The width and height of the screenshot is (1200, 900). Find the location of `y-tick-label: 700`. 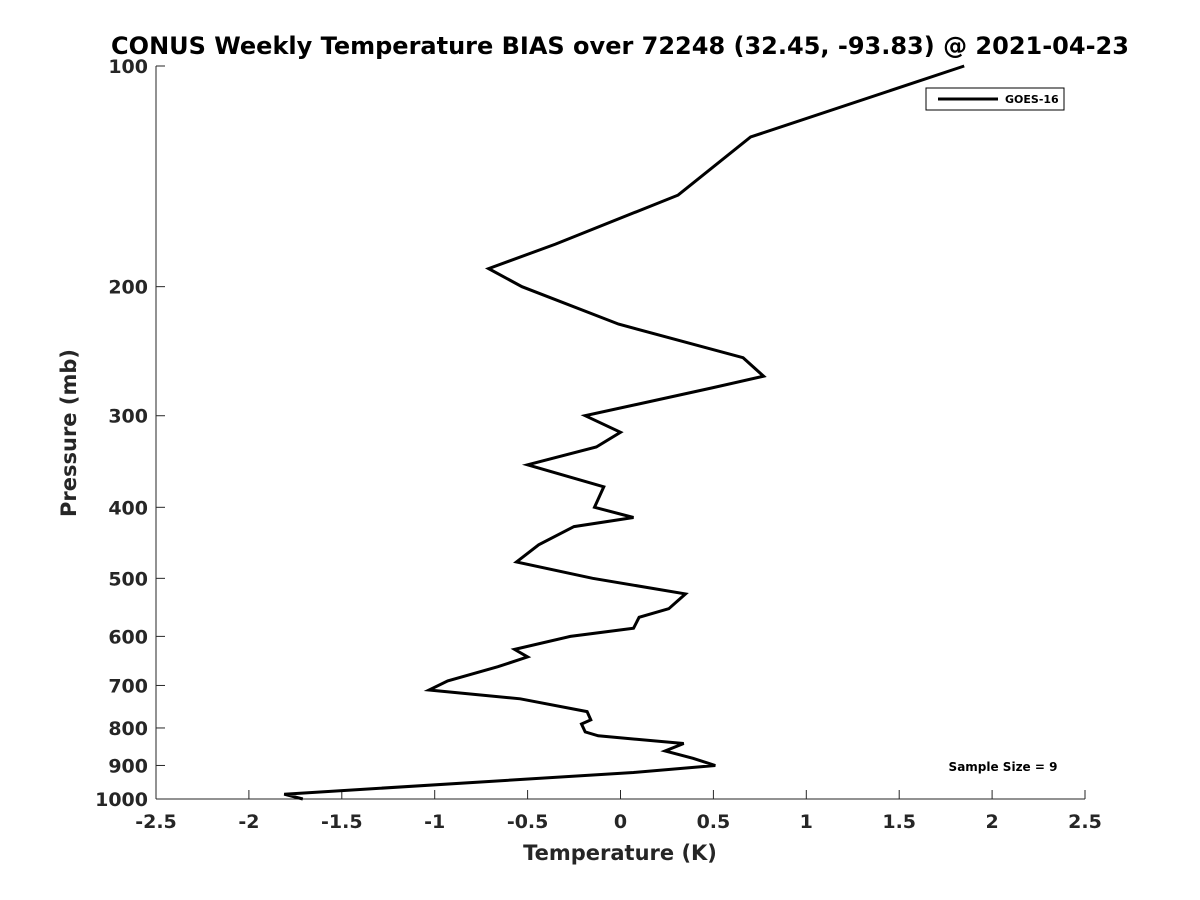

y-tick-label: 700 is located at coordinates (128, 686).